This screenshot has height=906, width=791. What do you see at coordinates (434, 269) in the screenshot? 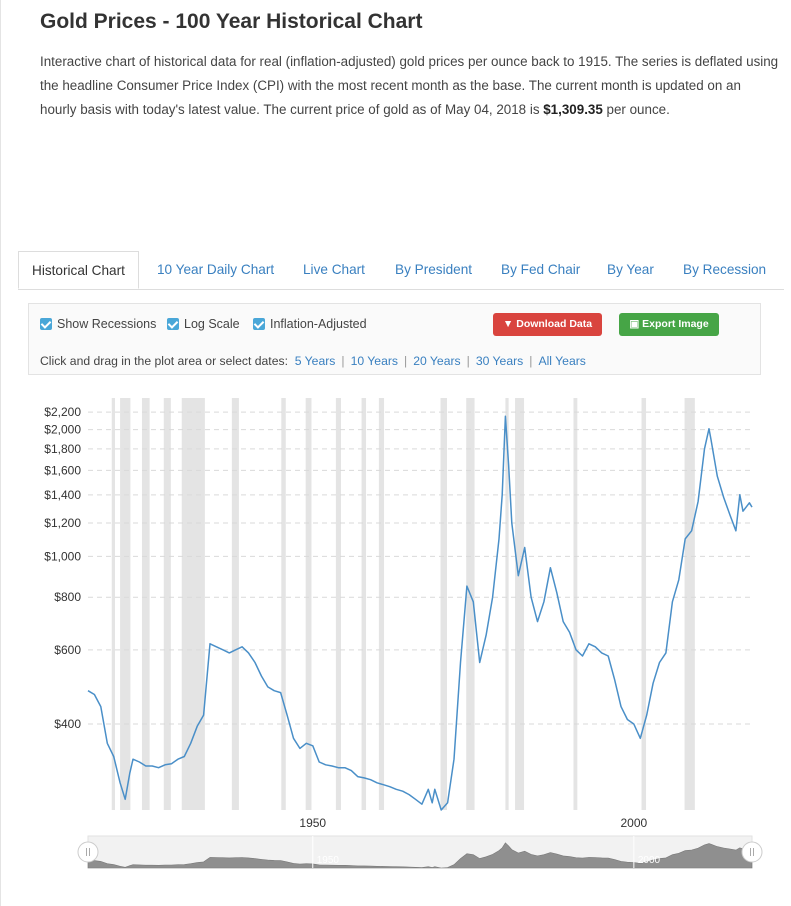
I see `tab-by-president: By President` at bounding box center [434, 269].